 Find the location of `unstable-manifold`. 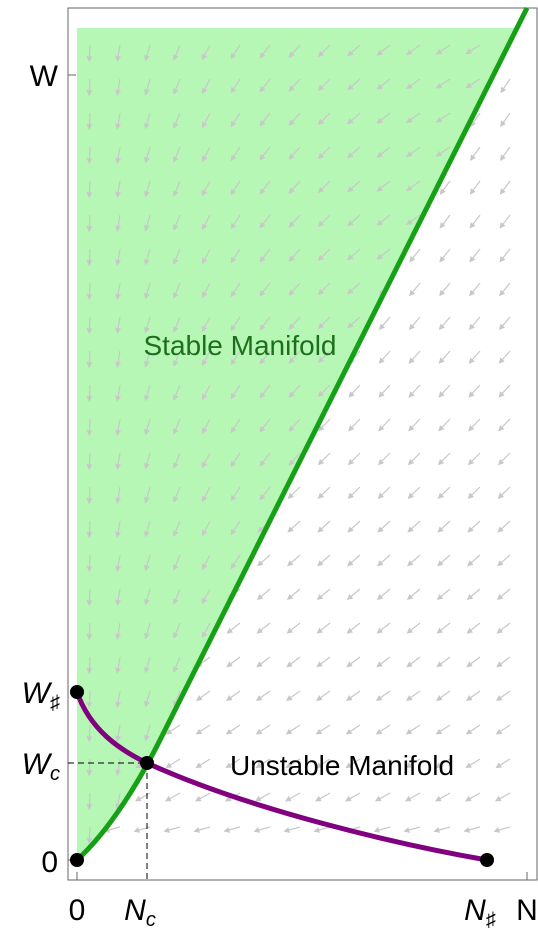

unstable-manifold is located at coordinates (281, 777).